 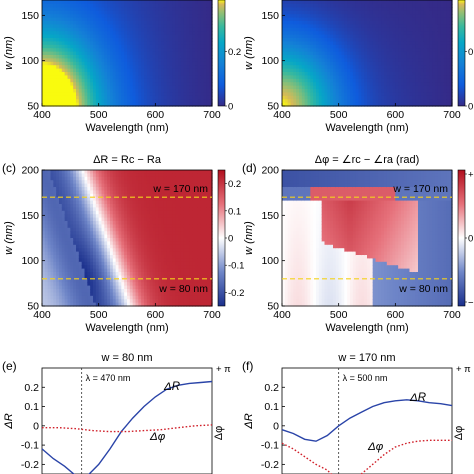 What do you see at coordinates (234, 211) in the screenshot?
I see `colorbar-tick-label: 0.1` at bounding box center [234, 211].